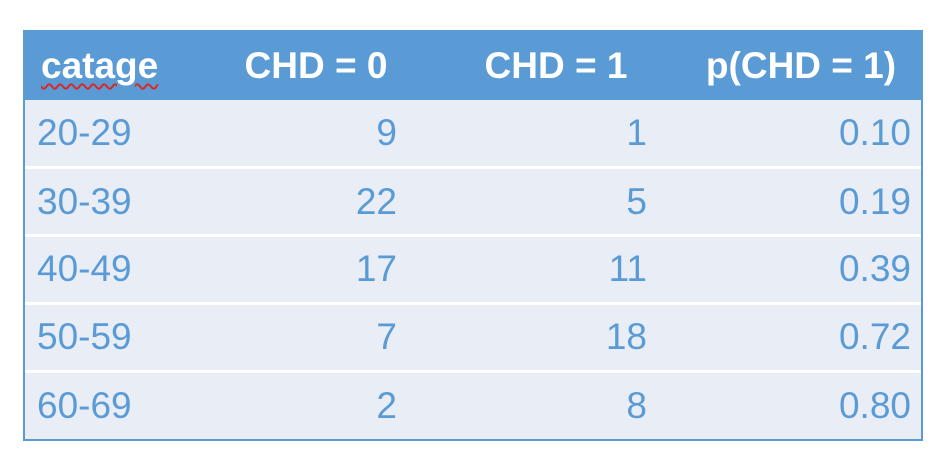 Image resolution: width=946 pixels, height=460 pixels. What do you see at coordinates (801, 65) in the screenshot?
I see `header-probability: p(CHD = 1)` at bounding box center [801, 65].